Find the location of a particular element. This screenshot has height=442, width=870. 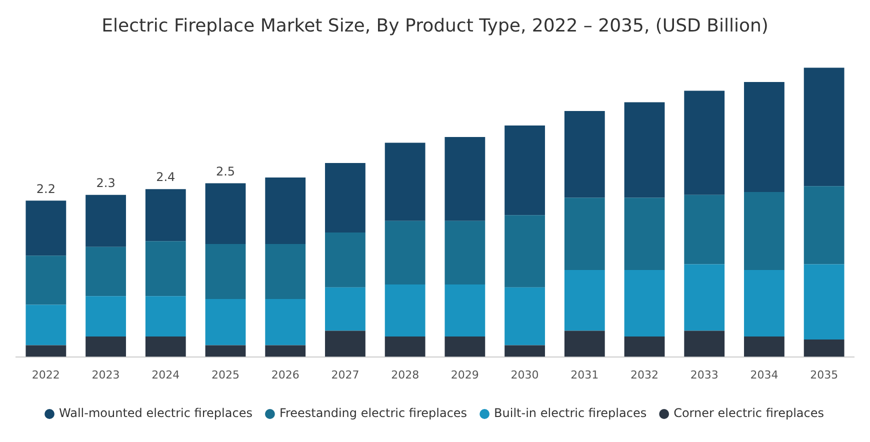

legend-label: Built-in electric fireplaces is located at coordinates (570, 413).